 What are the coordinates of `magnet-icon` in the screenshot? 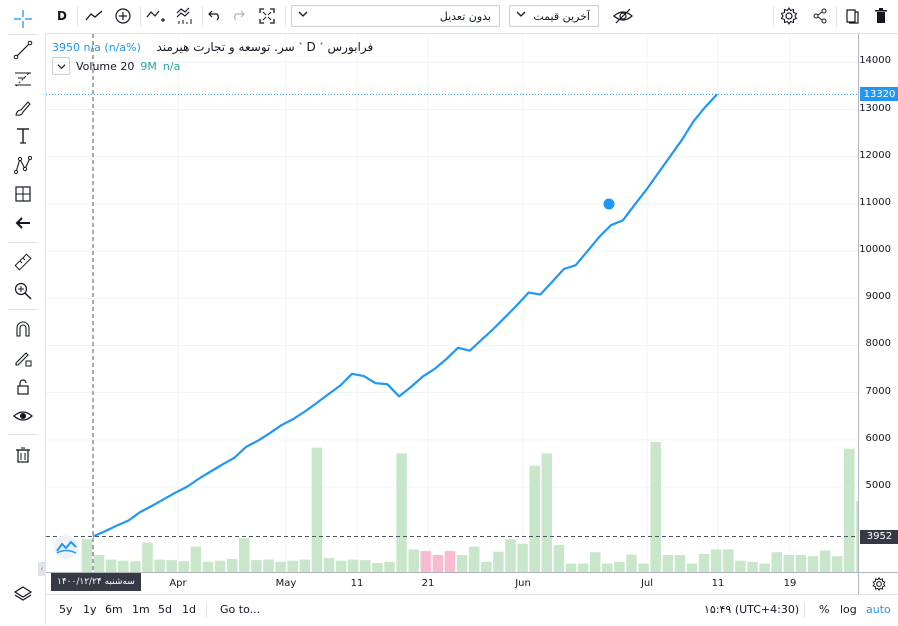 It's located at (23, 329).